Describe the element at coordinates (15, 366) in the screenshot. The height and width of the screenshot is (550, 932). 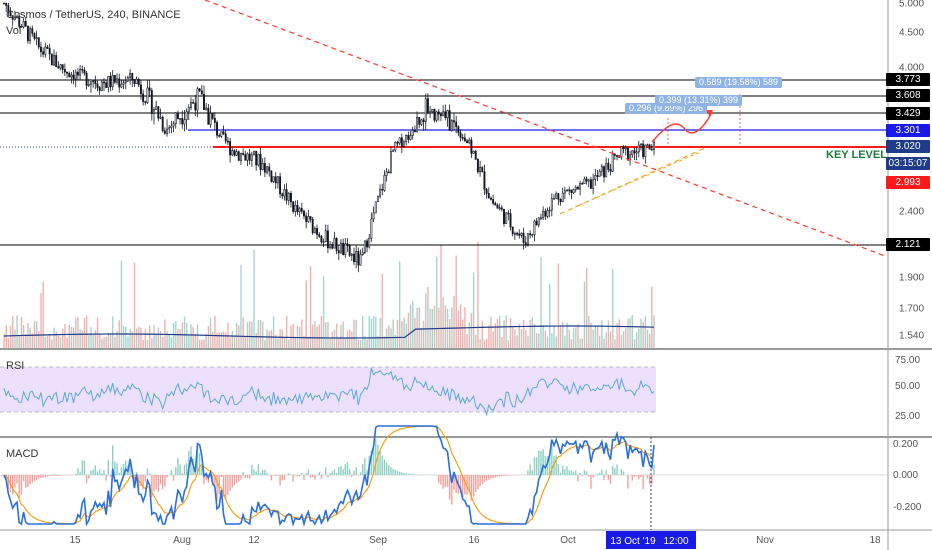
I see `rsi-label: RSI` at that location.